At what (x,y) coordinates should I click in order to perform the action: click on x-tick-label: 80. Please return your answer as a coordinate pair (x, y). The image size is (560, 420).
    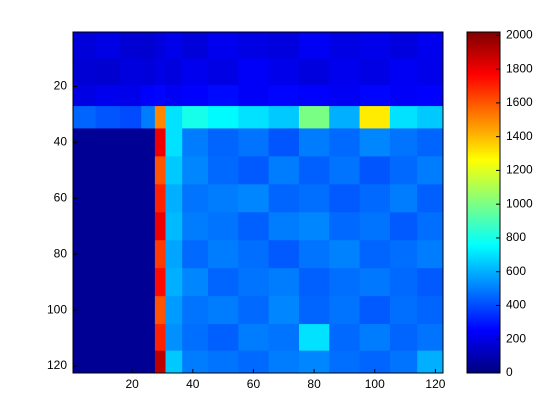
    Looking at the image, I should click on (314, 384).